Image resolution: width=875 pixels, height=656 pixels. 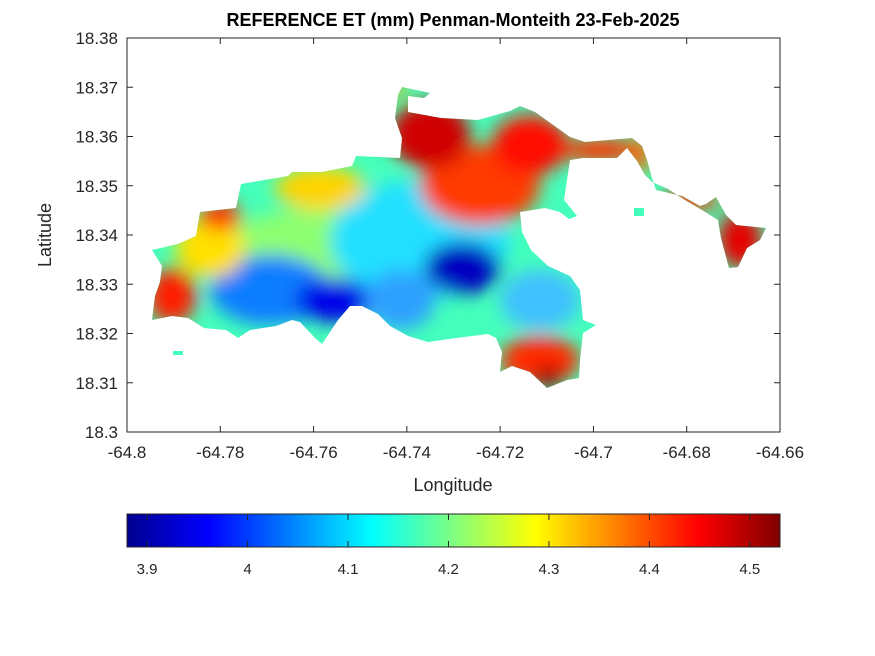 I want to click on x-tick-label: -64.68, so click(x=687, y=452).